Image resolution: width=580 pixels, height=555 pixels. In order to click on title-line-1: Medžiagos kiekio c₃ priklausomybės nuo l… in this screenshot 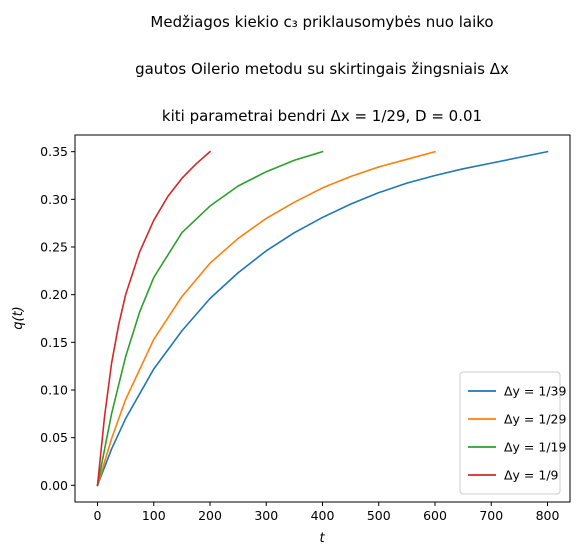, I will do `click(321, 22)`.